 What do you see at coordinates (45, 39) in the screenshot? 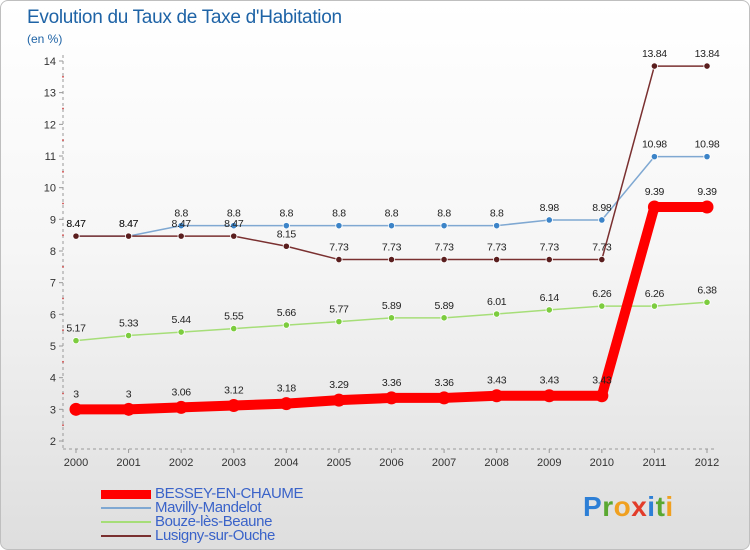
I see `chart-subtitle: (en %)` at bounding box center [45, 39].